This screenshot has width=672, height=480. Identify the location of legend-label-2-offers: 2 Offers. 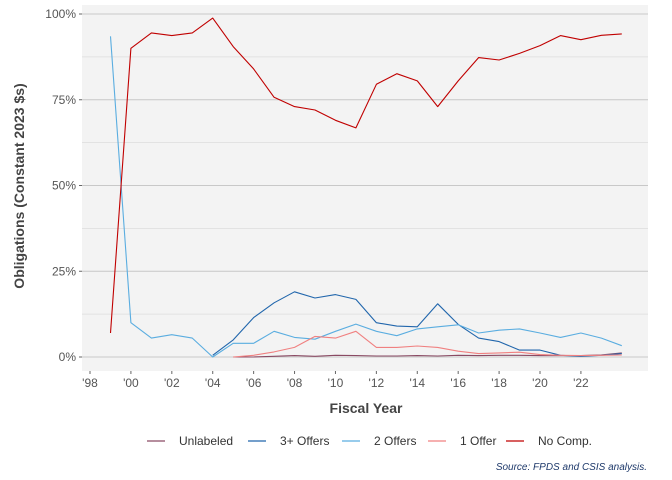
(395, 441).